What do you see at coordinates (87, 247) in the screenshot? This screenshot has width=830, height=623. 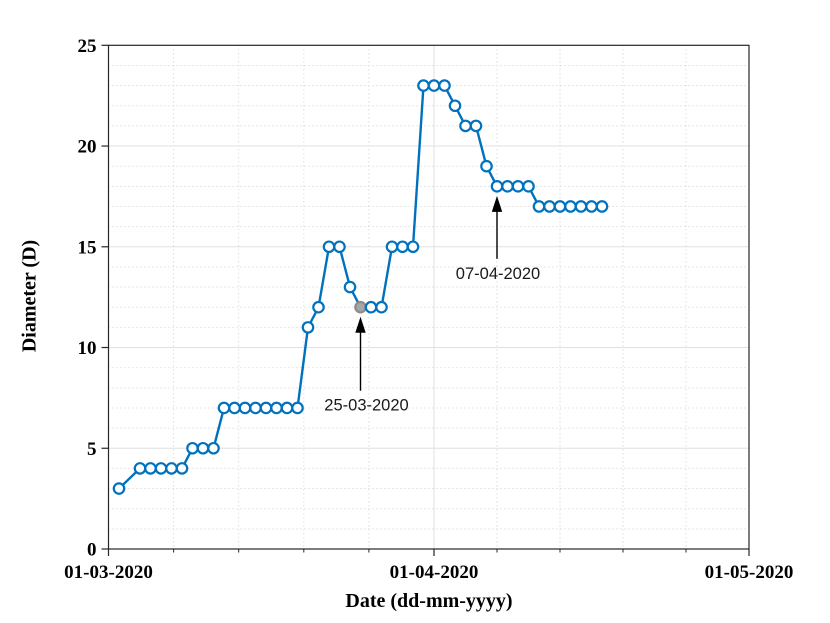 I see `y-tick-label: 15` at bounding box center [87, 247].